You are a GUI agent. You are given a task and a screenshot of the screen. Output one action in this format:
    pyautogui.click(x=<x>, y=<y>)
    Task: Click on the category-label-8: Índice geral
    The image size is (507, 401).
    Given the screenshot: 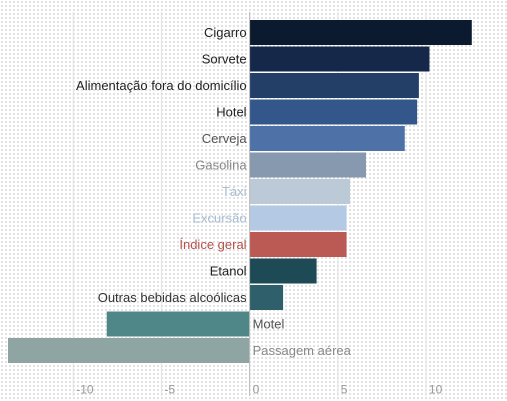 What is the action you would take?
    pyautogui.click(x=212, y=244)
    